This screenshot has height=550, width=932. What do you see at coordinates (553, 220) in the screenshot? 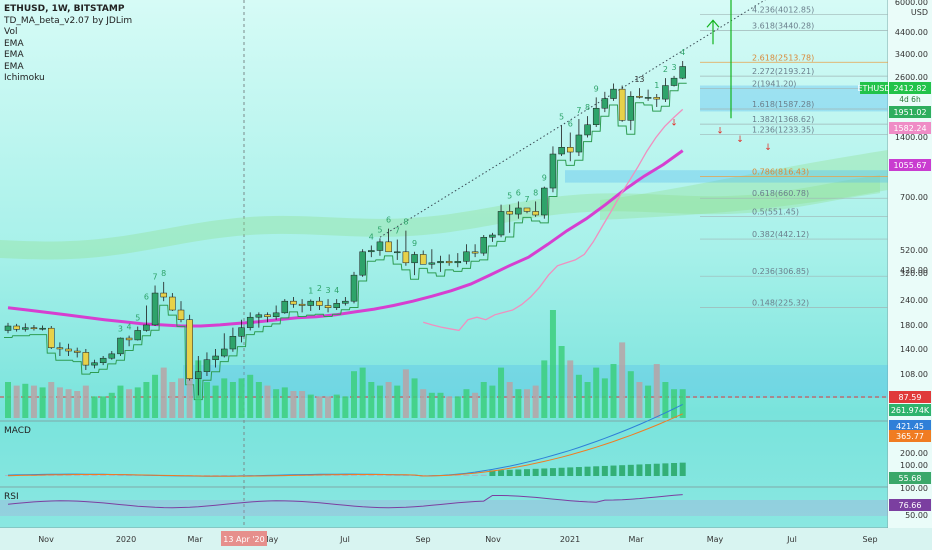
I see `ema-mid-line` at bounding box center [553, 220].